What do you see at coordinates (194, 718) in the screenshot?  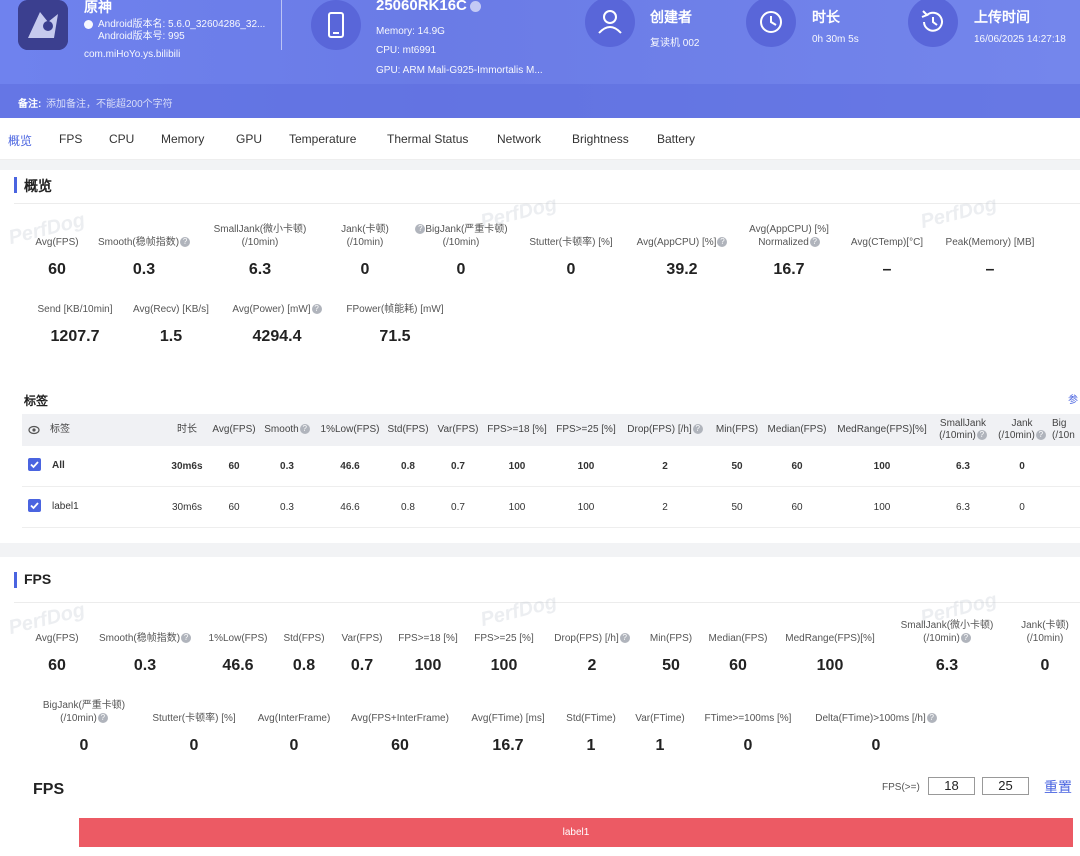 I see `stat-label: Stutter(卡顿率) [%]` at bounding box center [194, 718].